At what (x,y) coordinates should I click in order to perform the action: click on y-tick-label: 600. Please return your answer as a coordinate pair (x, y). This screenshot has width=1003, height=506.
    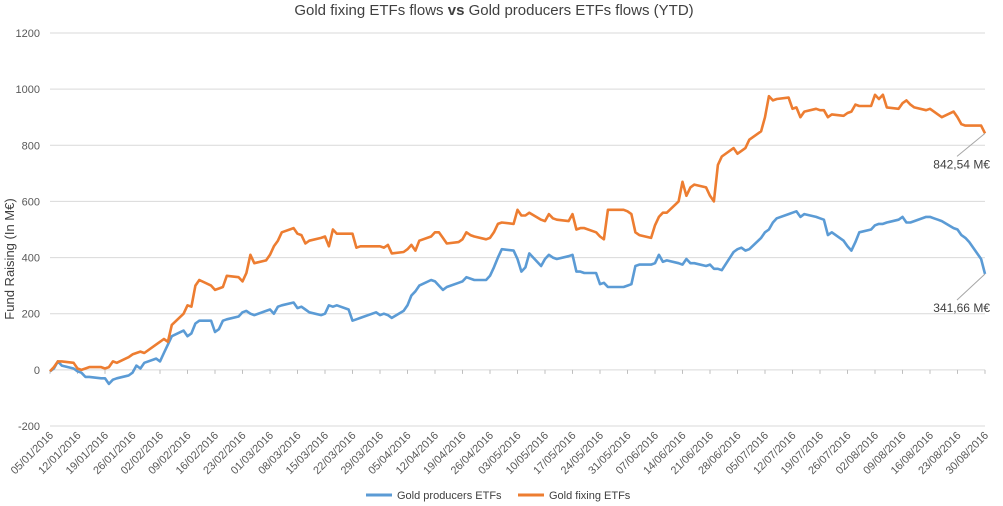
    Looking at the image, I should click on (31, 202).